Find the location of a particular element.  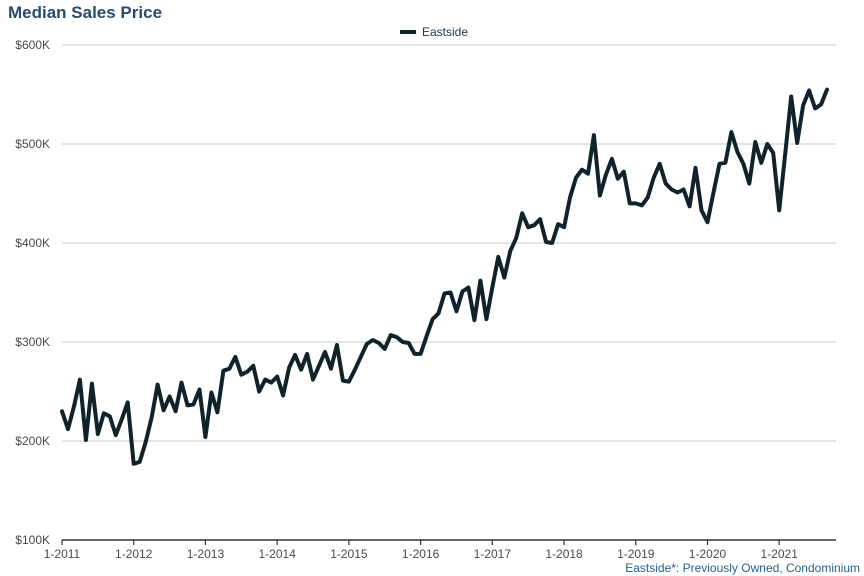

y-tick-label: $600K is located at coordinates (32, 45).